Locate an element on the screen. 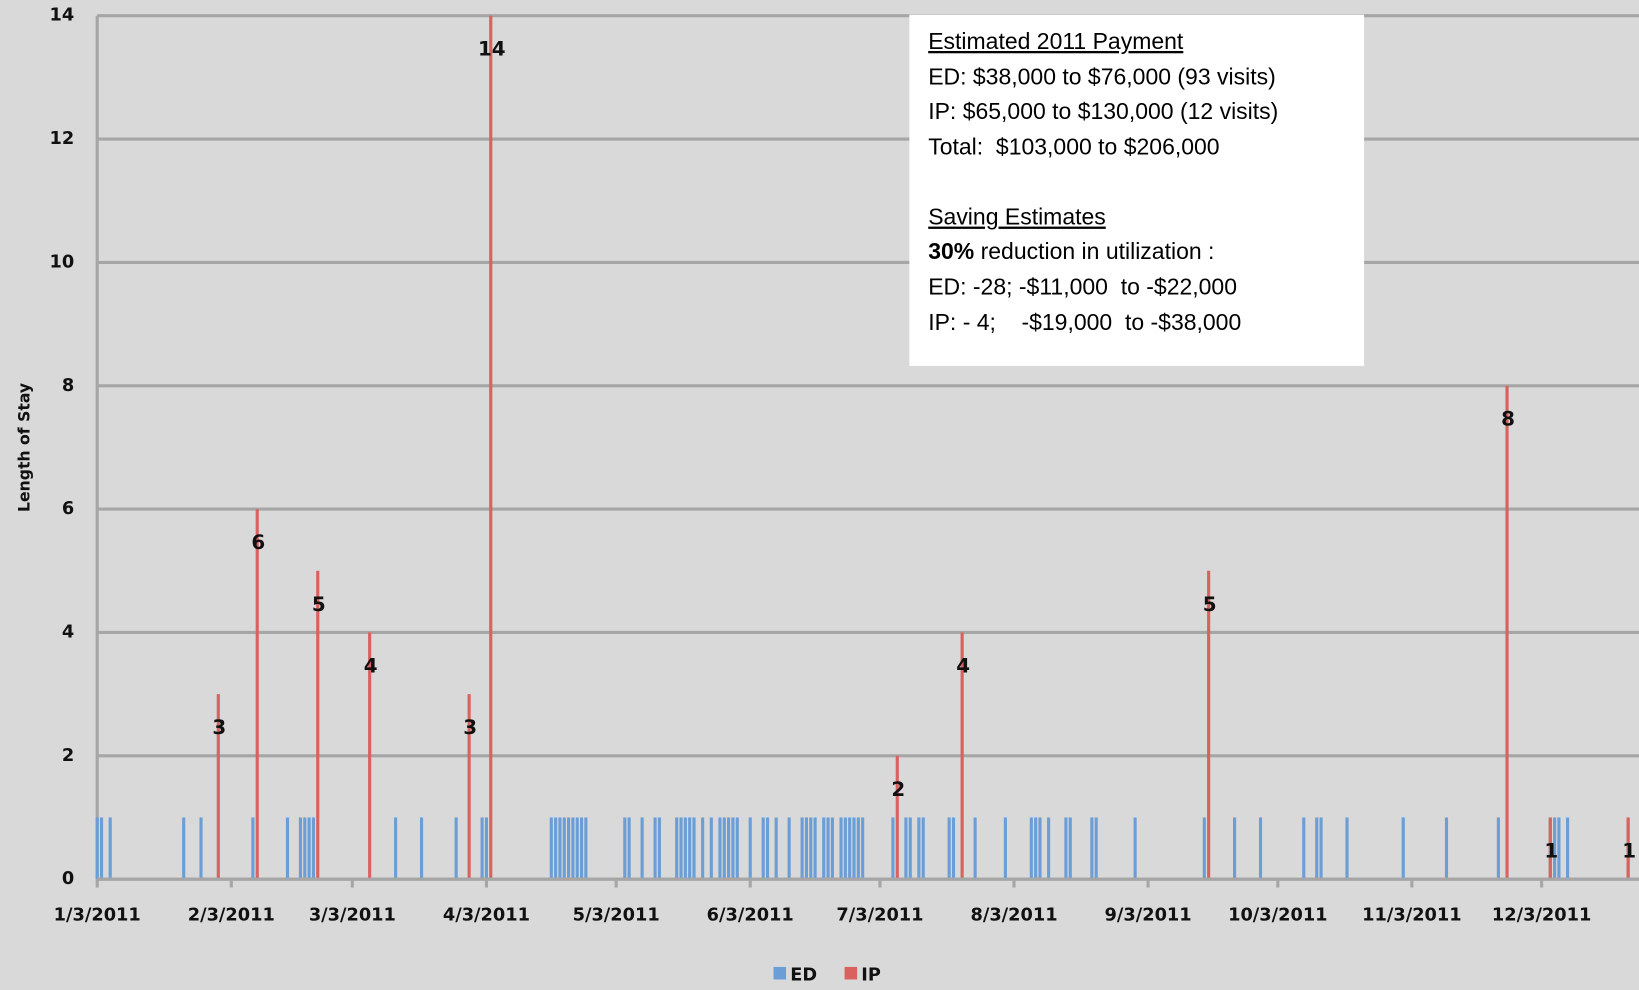 This screenshot has width=1639, height=990. y-axis-label: Length of Stay is located at coordinates (24, 447).